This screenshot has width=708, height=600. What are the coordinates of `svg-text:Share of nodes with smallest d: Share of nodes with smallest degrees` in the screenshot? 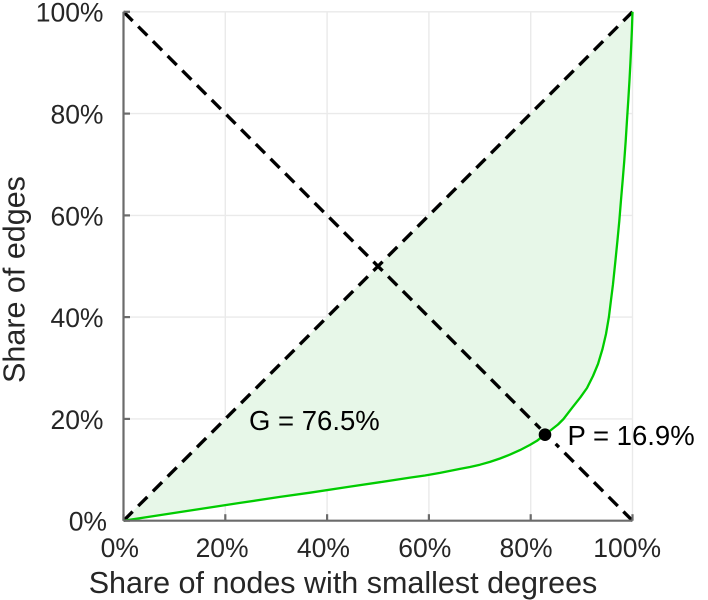 It's located at (343, 583).